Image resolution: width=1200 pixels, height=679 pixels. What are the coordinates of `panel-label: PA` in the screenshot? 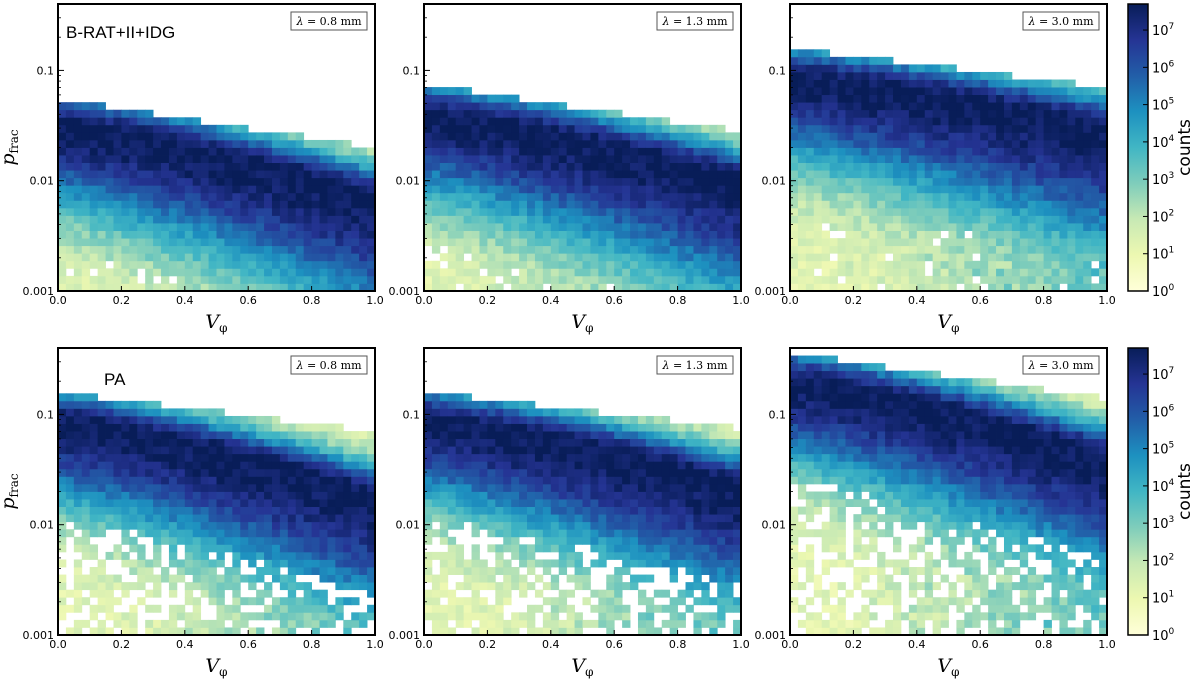 It's located at (115, 379).